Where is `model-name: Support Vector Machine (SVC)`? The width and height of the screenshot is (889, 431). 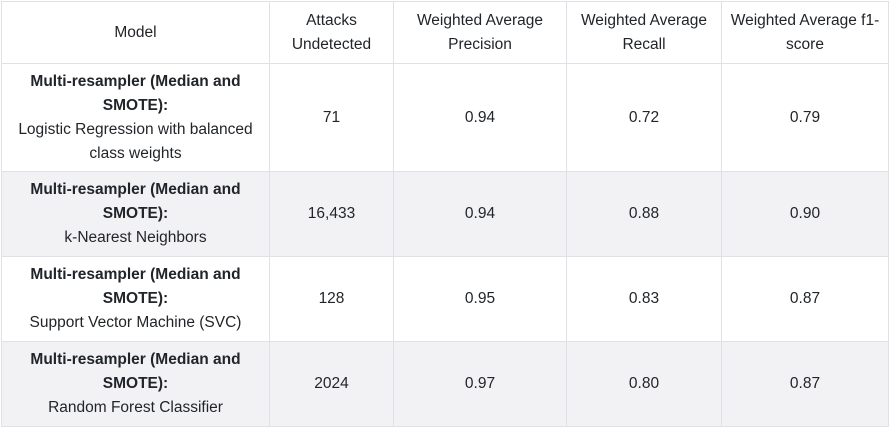
model-name: Support Vector Machine (SVC) is located at coordinates (135, 322).